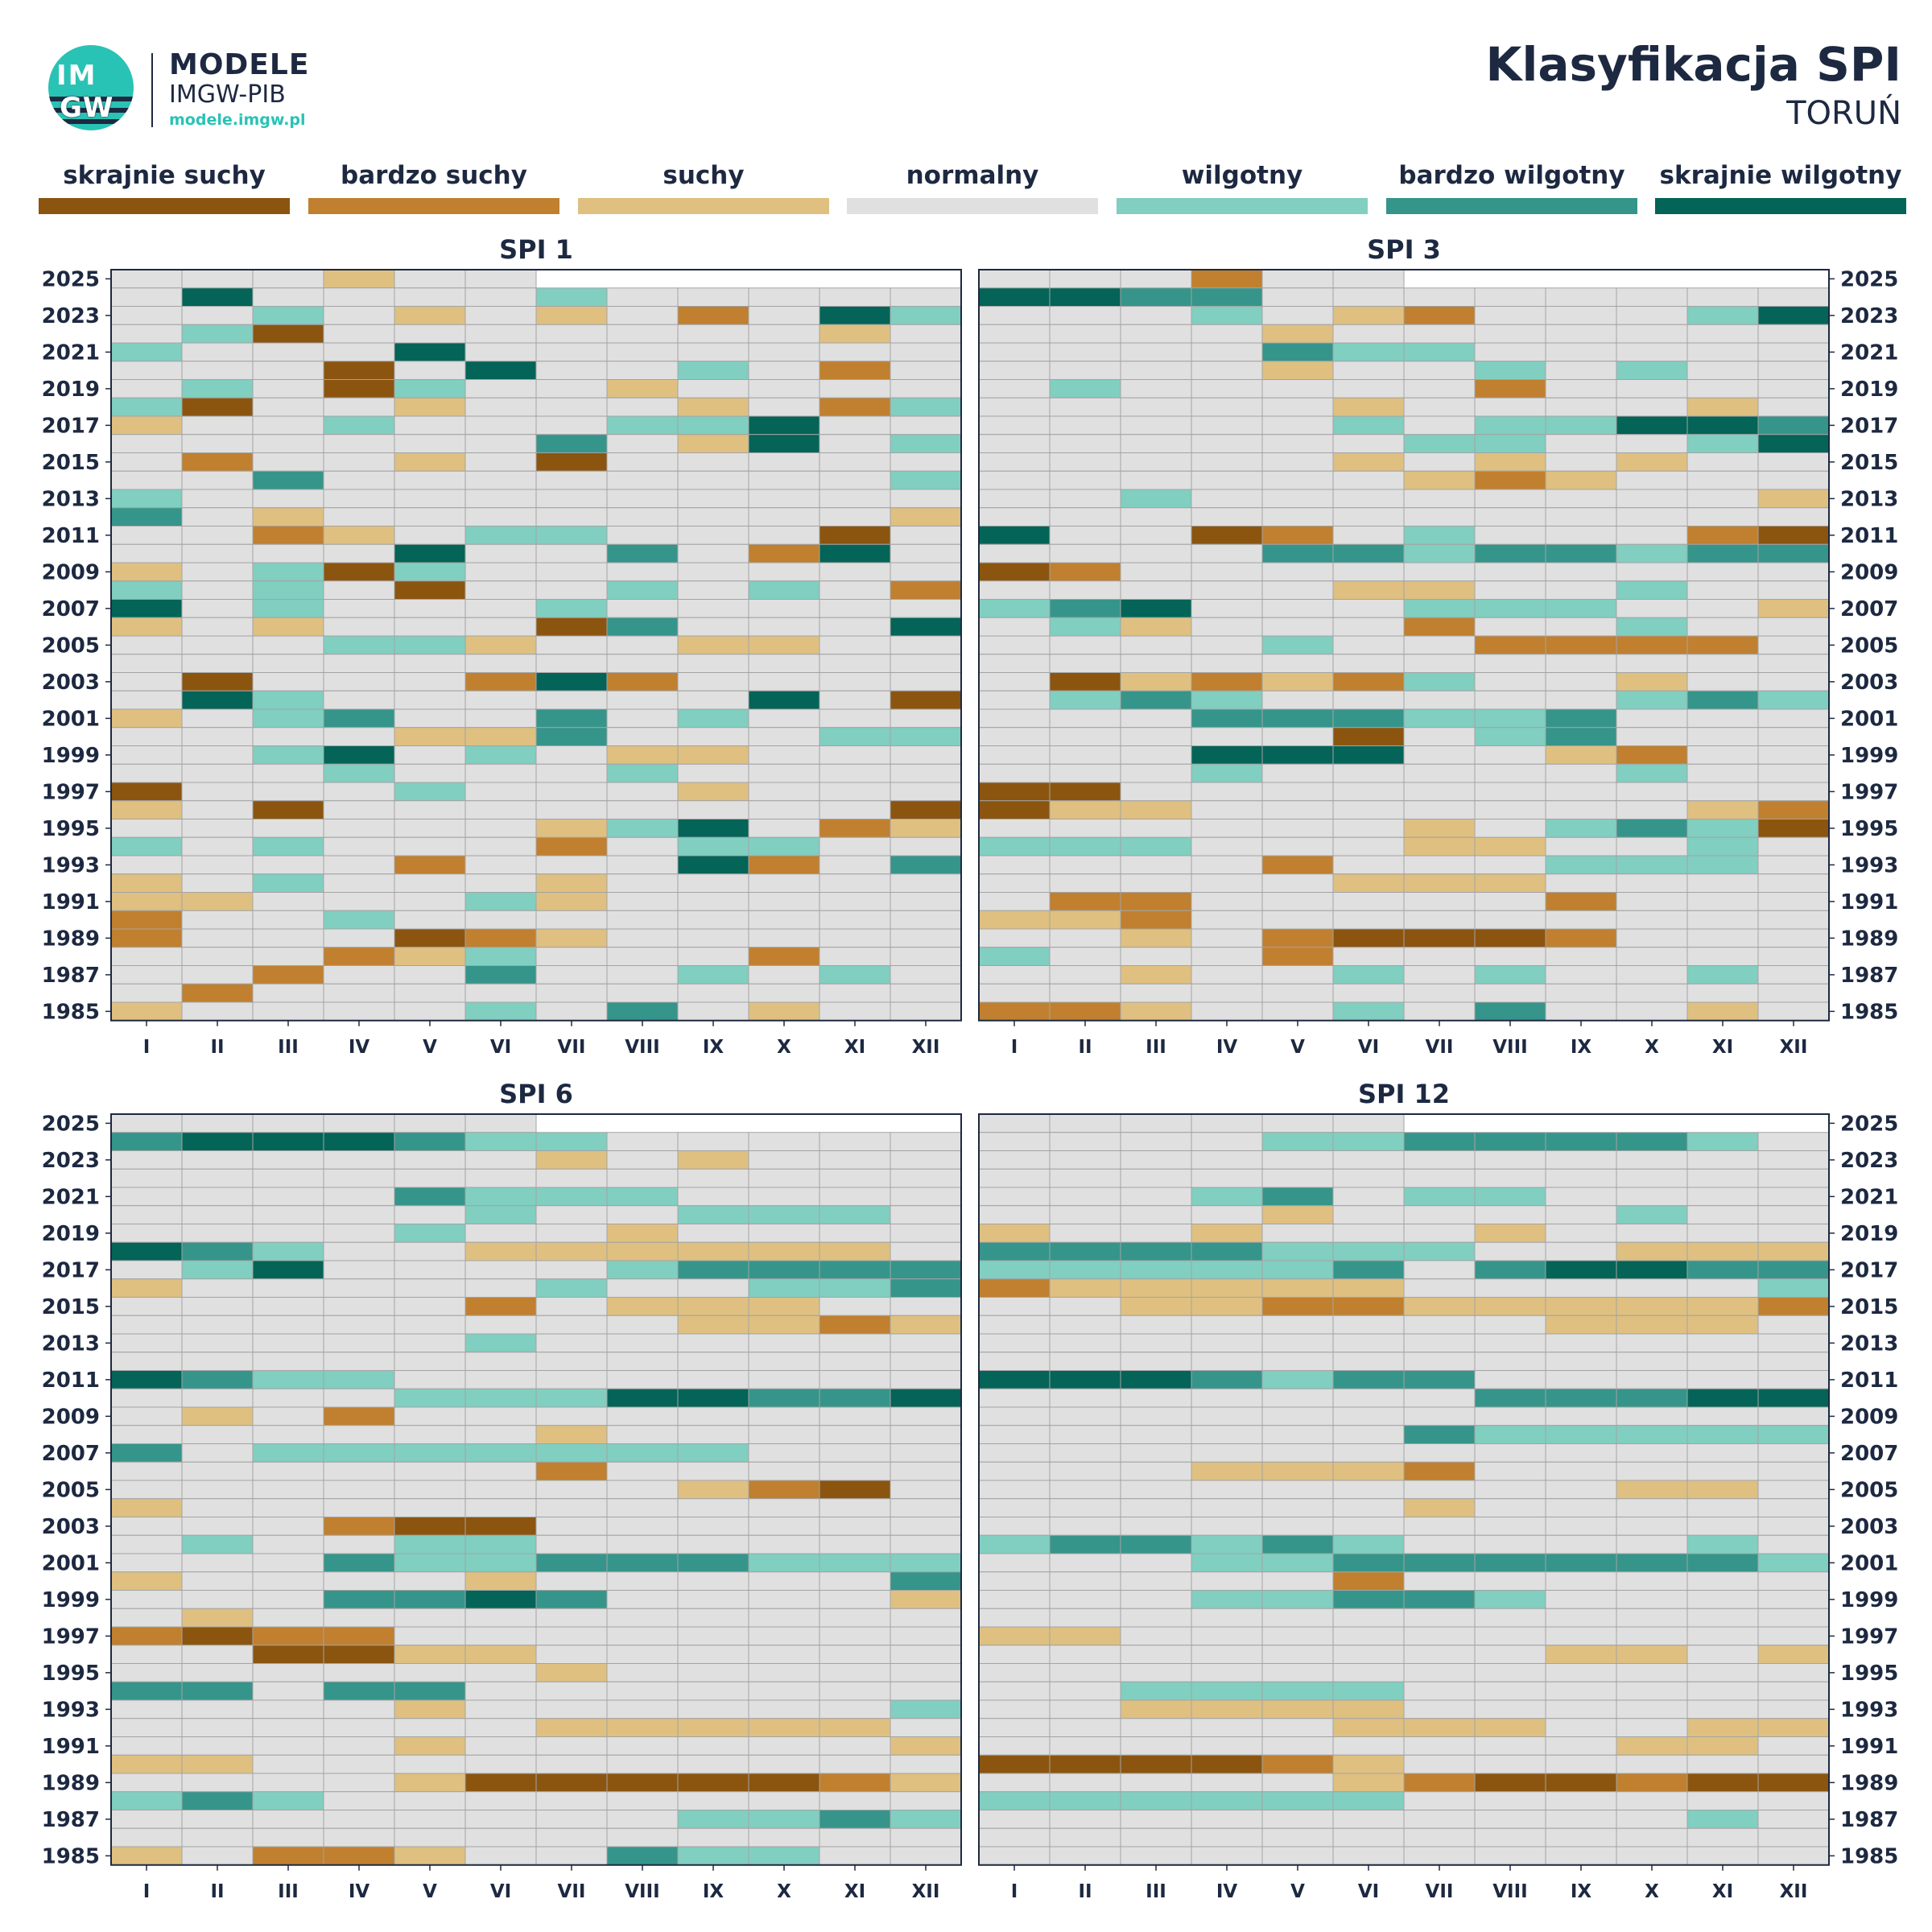  Describe the element at coordinates (1869, 463) in the screenshot. I see `year-label: 2015` at that location.